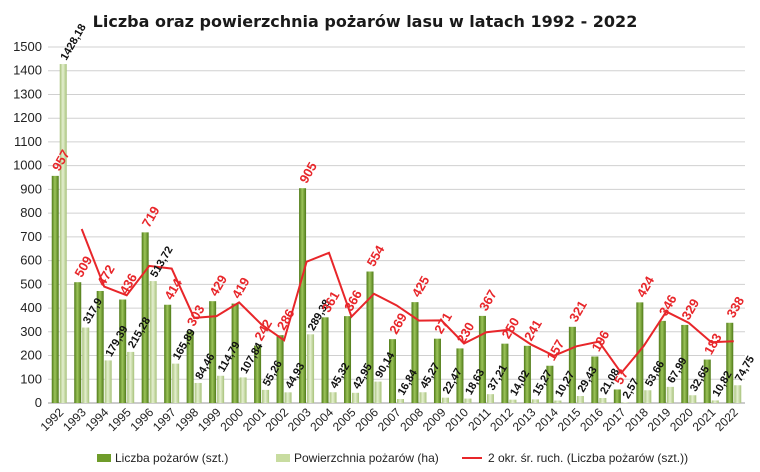  Describe the element at coordinates (595, 379) in the screenshot. I see `bar-count-2016` at that location.